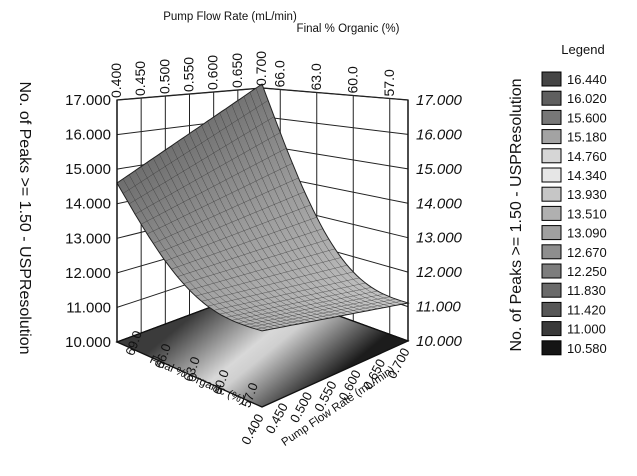 This screenshot has height=476, width=637. What do you see at coordinates (261, 68) in the screenshot?
I see `top-x-tick-label: 0.700` at bounding box center [261, 68].